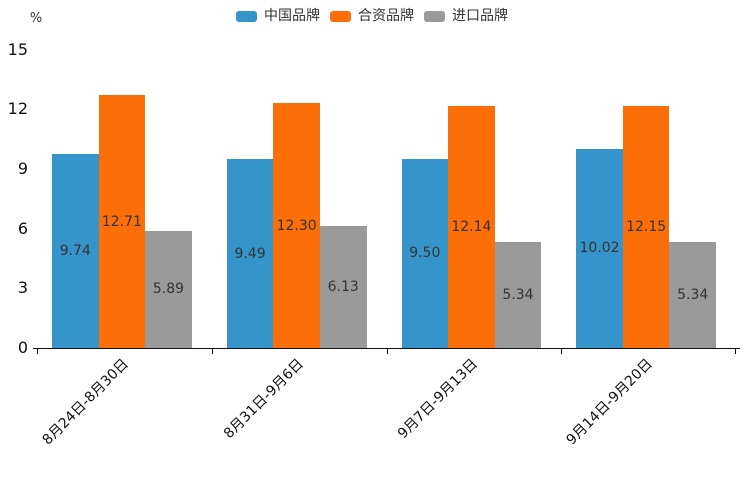 This screenshot has height=496, width=744. What do you see at coordinates (22, 228) in the screenshot?
I see `y-axis-tick-label: 6` at bounding box center [22, 228].